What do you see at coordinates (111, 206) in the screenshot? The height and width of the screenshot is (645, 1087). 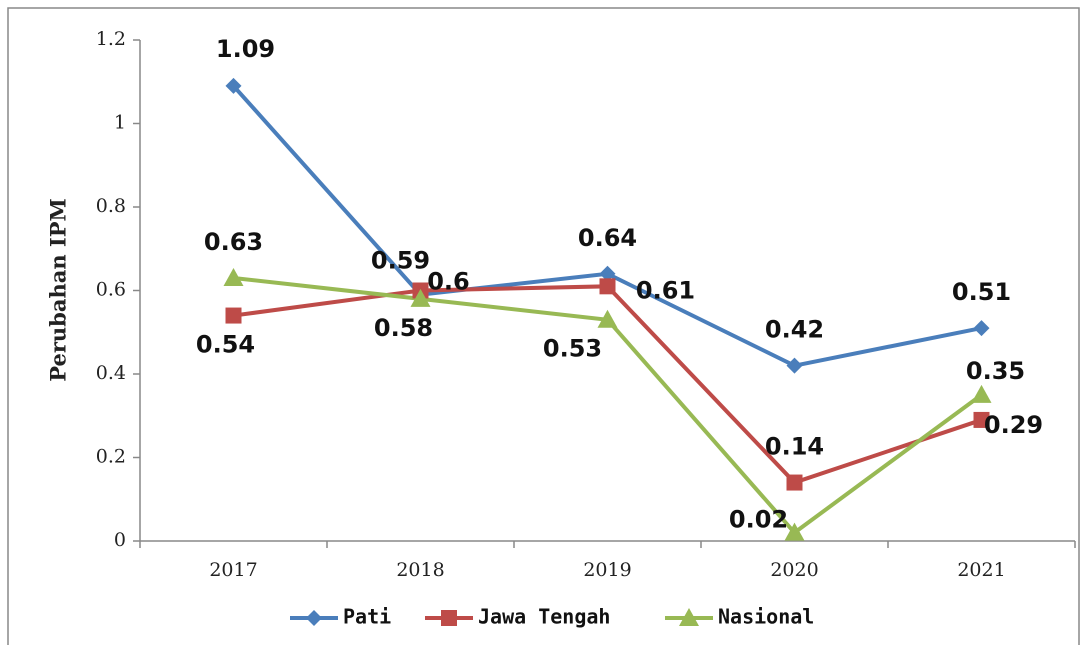 I see `y-tick-label: 0.8` at bounding box center [111, 206].